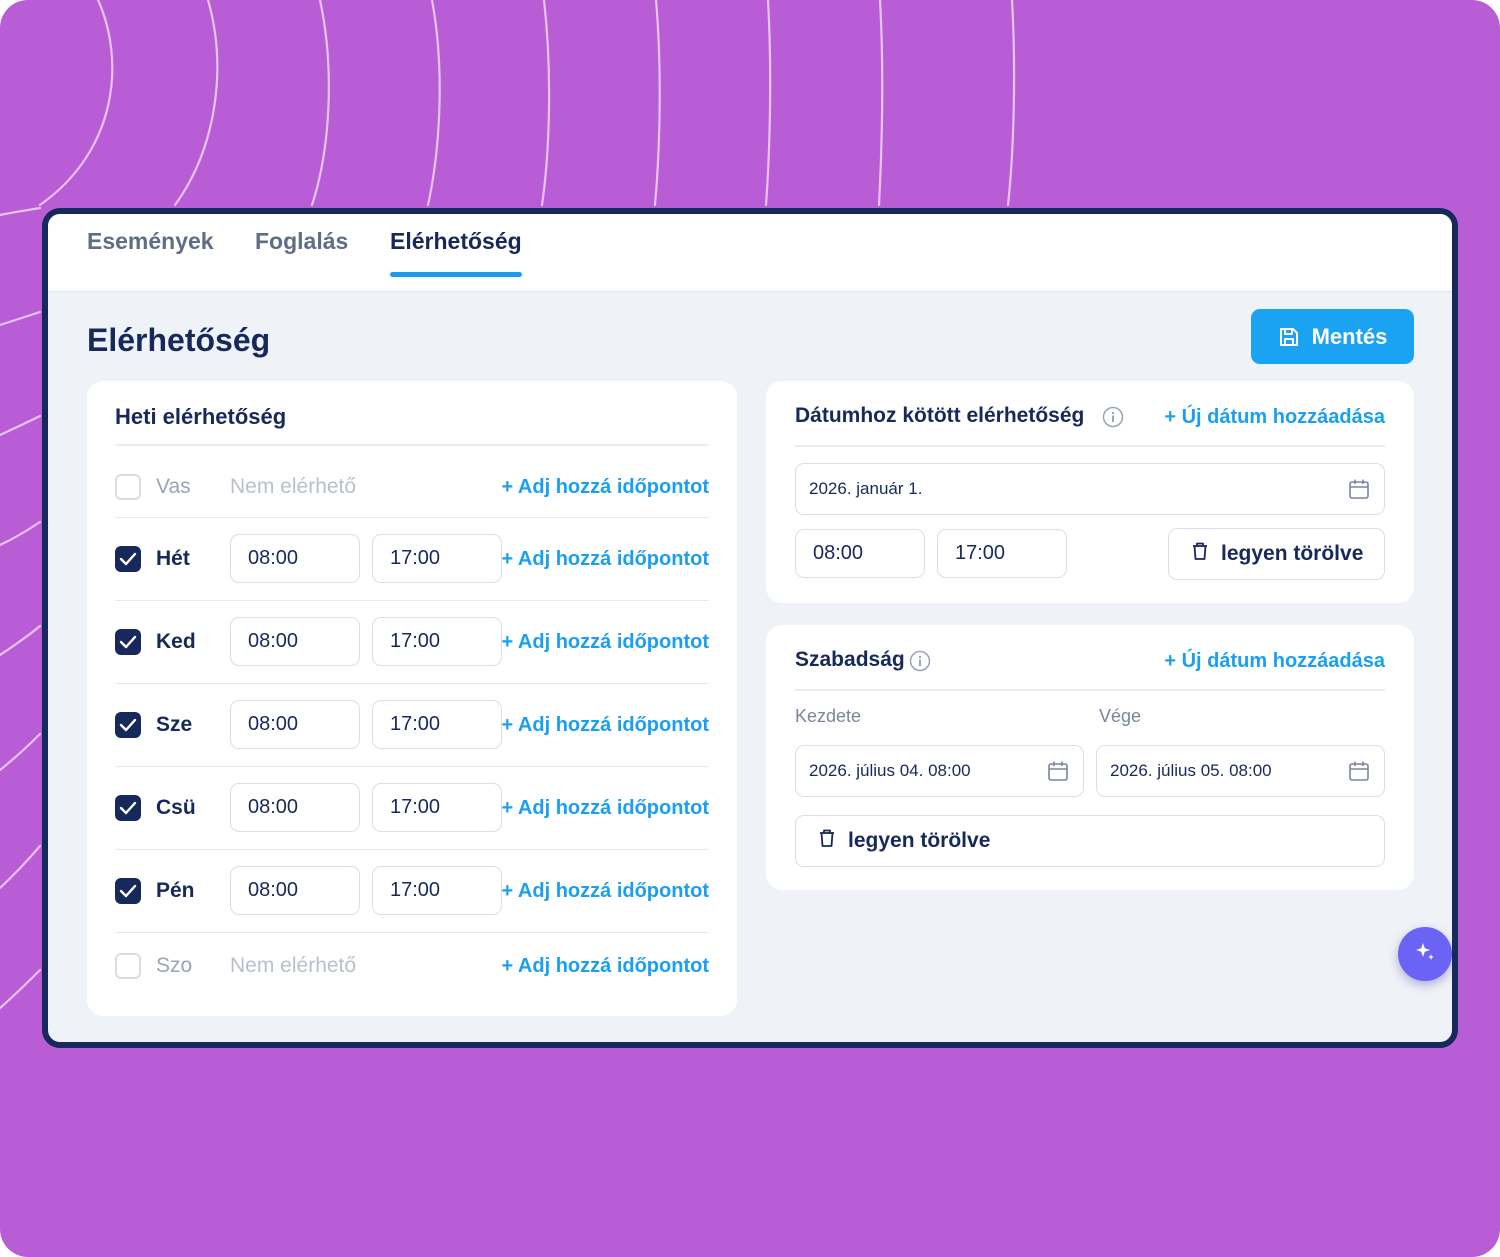 This screenshot has height=1257, width=1500. I want to click on day-label-pen: Pén, so click(175, 890).